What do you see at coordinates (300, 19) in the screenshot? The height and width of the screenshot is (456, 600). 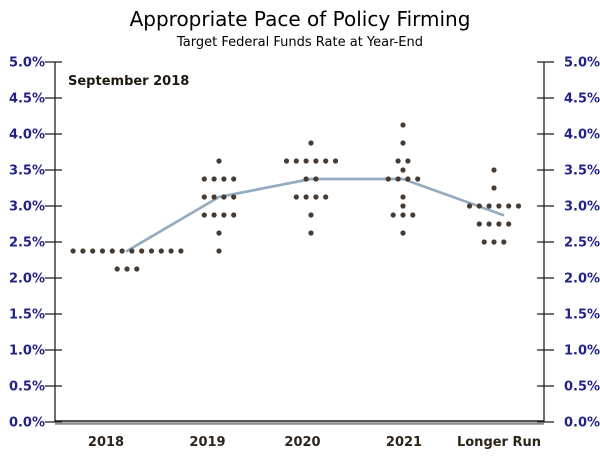 I see `chart-title: Appropriate Pace of Policy Firming` at bounding box center [300, 19].